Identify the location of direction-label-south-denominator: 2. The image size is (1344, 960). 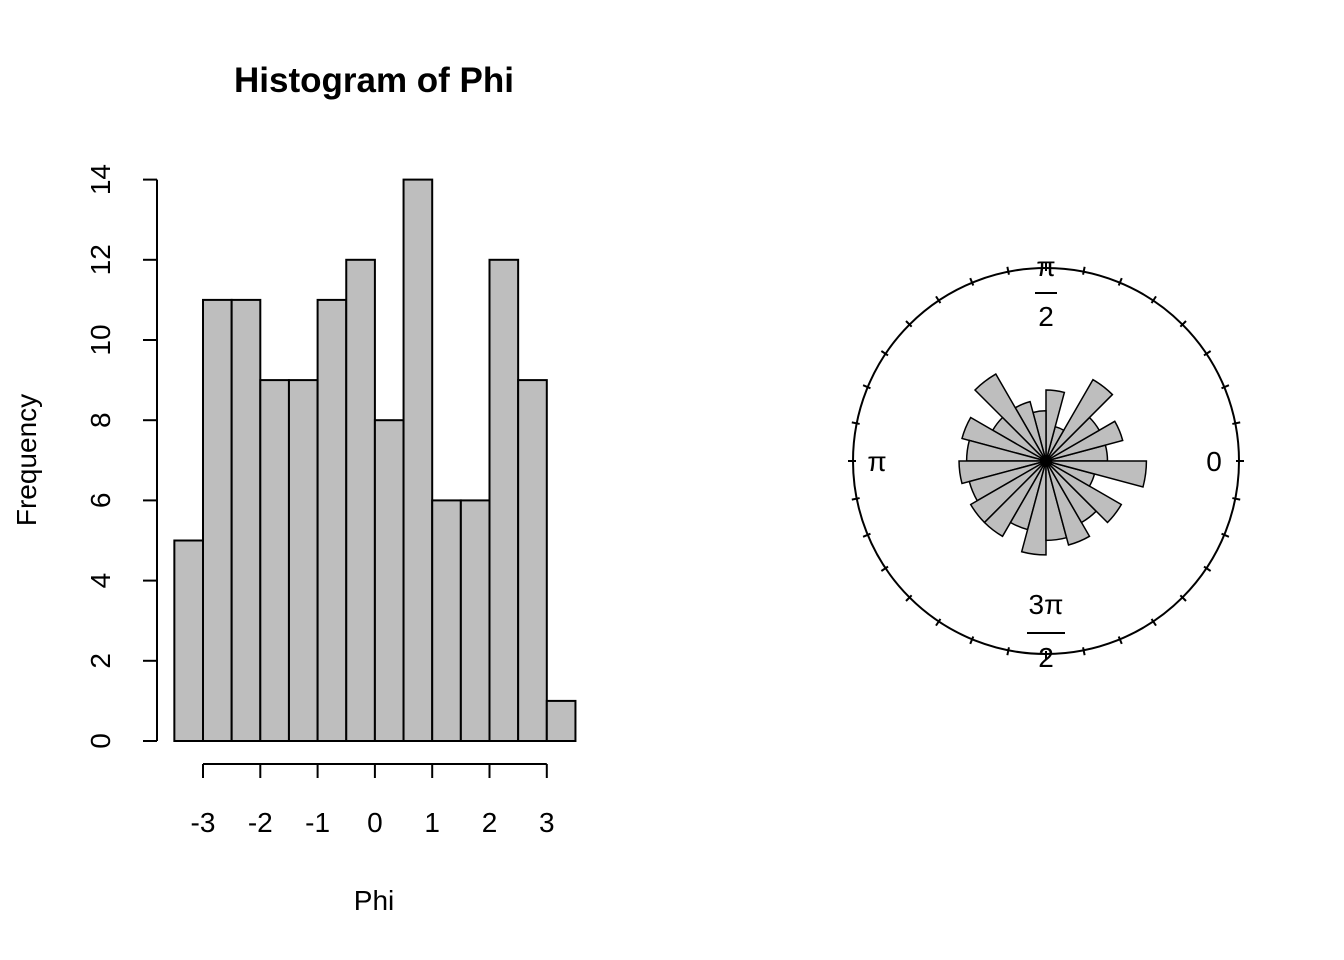
(1046, 657).